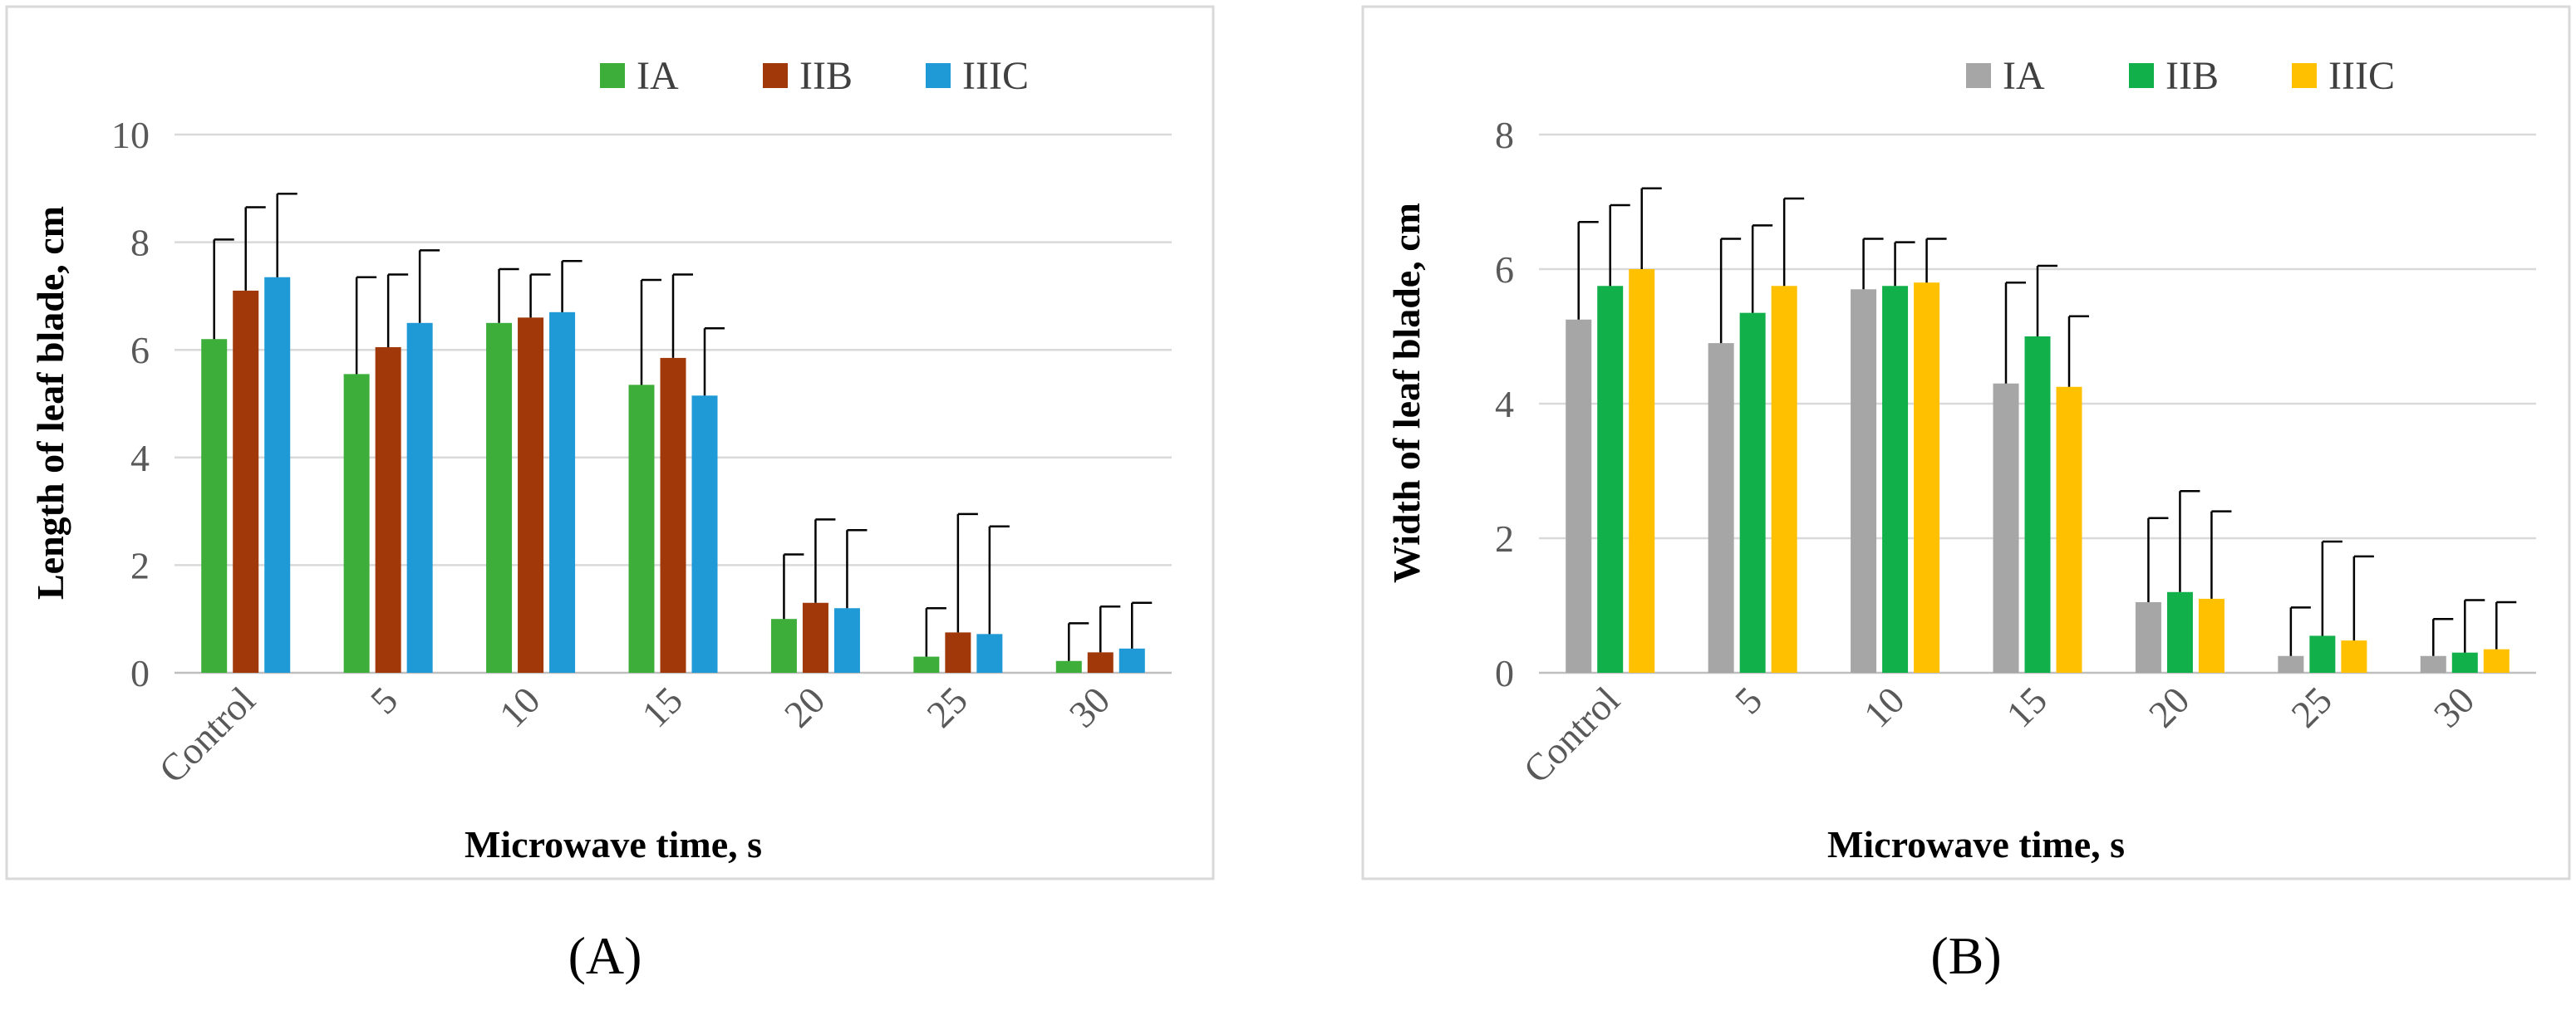 The height and width of the screenshot is (1015, 2576). What do you see at coordinates (826, 76) in the screenshot?
I see `panel-a-legend-label-iib: IIB` at bounding box center [826, 76].